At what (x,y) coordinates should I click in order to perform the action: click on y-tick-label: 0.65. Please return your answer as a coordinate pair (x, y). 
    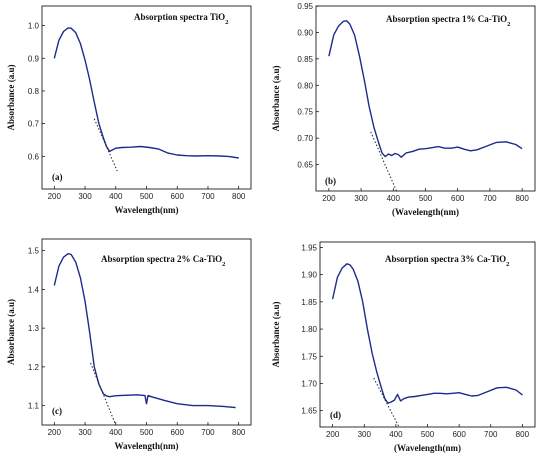
    Looking at the image, I should click on (305, 165).